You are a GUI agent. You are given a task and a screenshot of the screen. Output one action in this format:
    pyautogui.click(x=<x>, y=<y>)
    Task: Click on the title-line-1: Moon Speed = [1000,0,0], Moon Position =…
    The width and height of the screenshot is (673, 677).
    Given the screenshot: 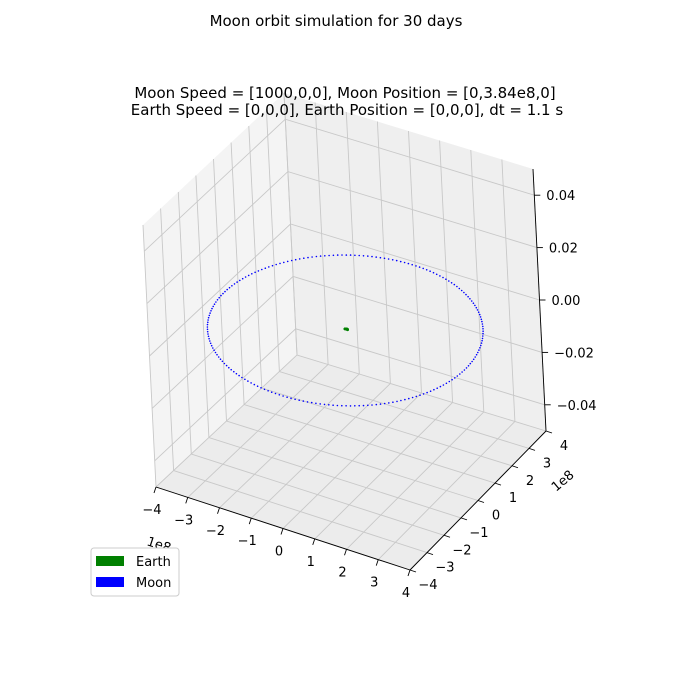 What is the action you would take?
    pyautogui.click(x=344, y=93)
    